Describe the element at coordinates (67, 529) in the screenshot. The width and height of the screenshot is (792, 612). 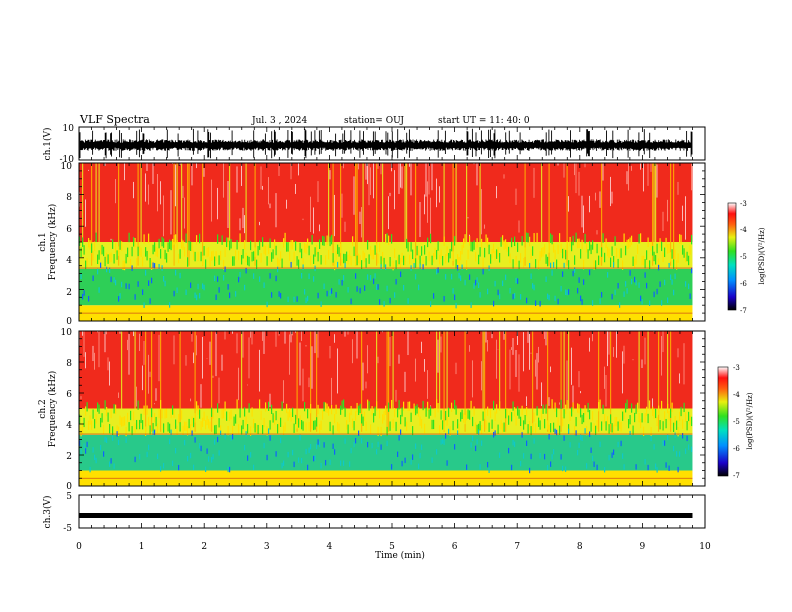
I see `ch3-ytick-bottom: -5` at that location.